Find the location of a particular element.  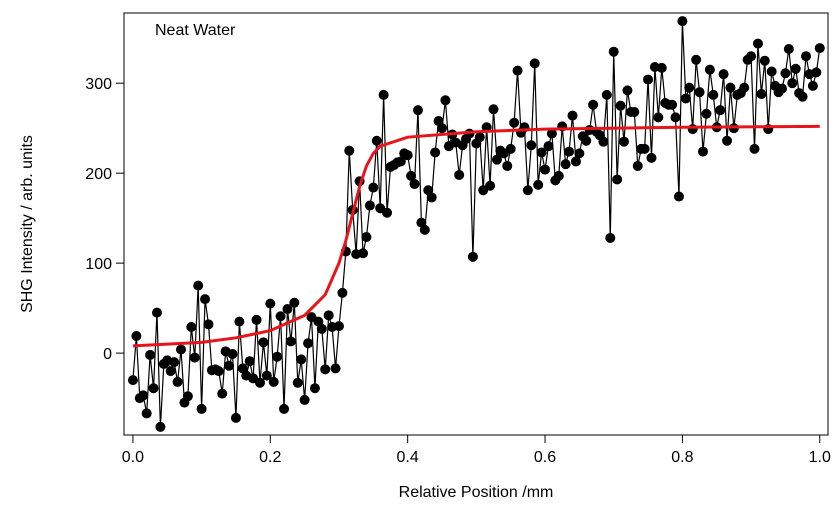

y-axis-label: SHG Intensity / arb. units is located at coordinates (27, 224).